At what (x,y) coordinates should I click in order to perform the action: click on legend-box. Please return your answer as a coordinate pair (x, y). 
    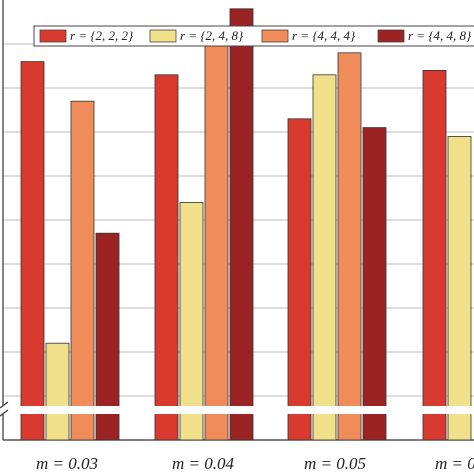
    Looking at the image, I should click on (253, 36).